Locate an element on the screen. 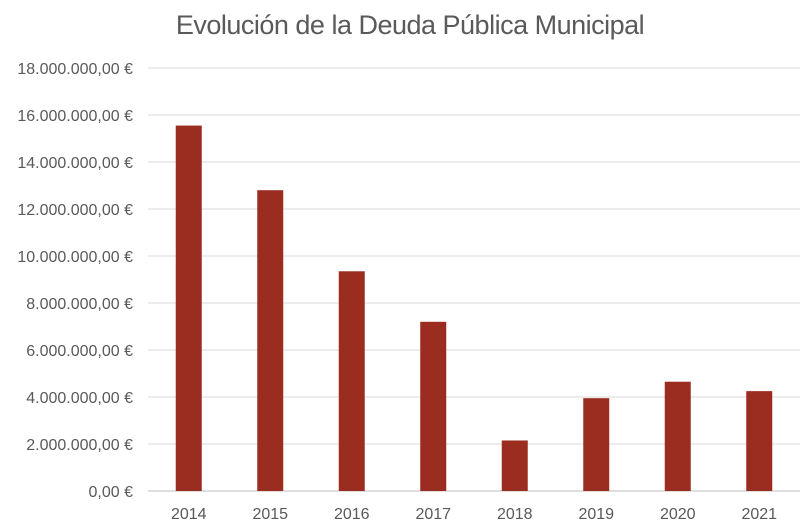  bar-2020 is located at coordinates (678, 436).